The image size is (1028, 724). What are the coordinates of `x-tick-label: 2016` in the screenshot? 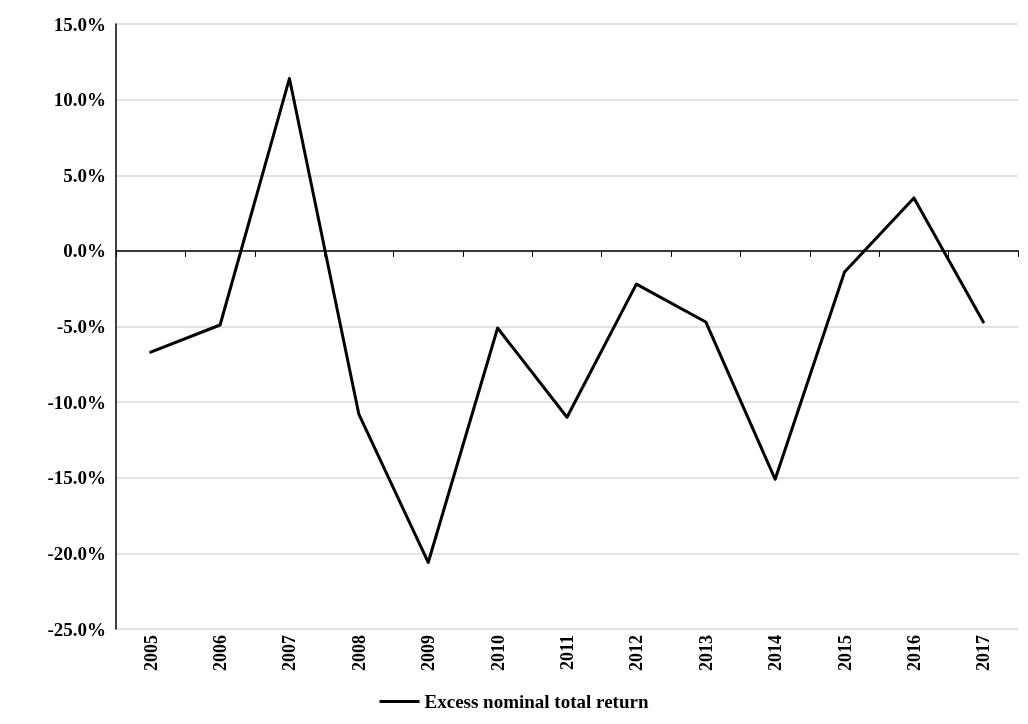 It's located at (913, 653).